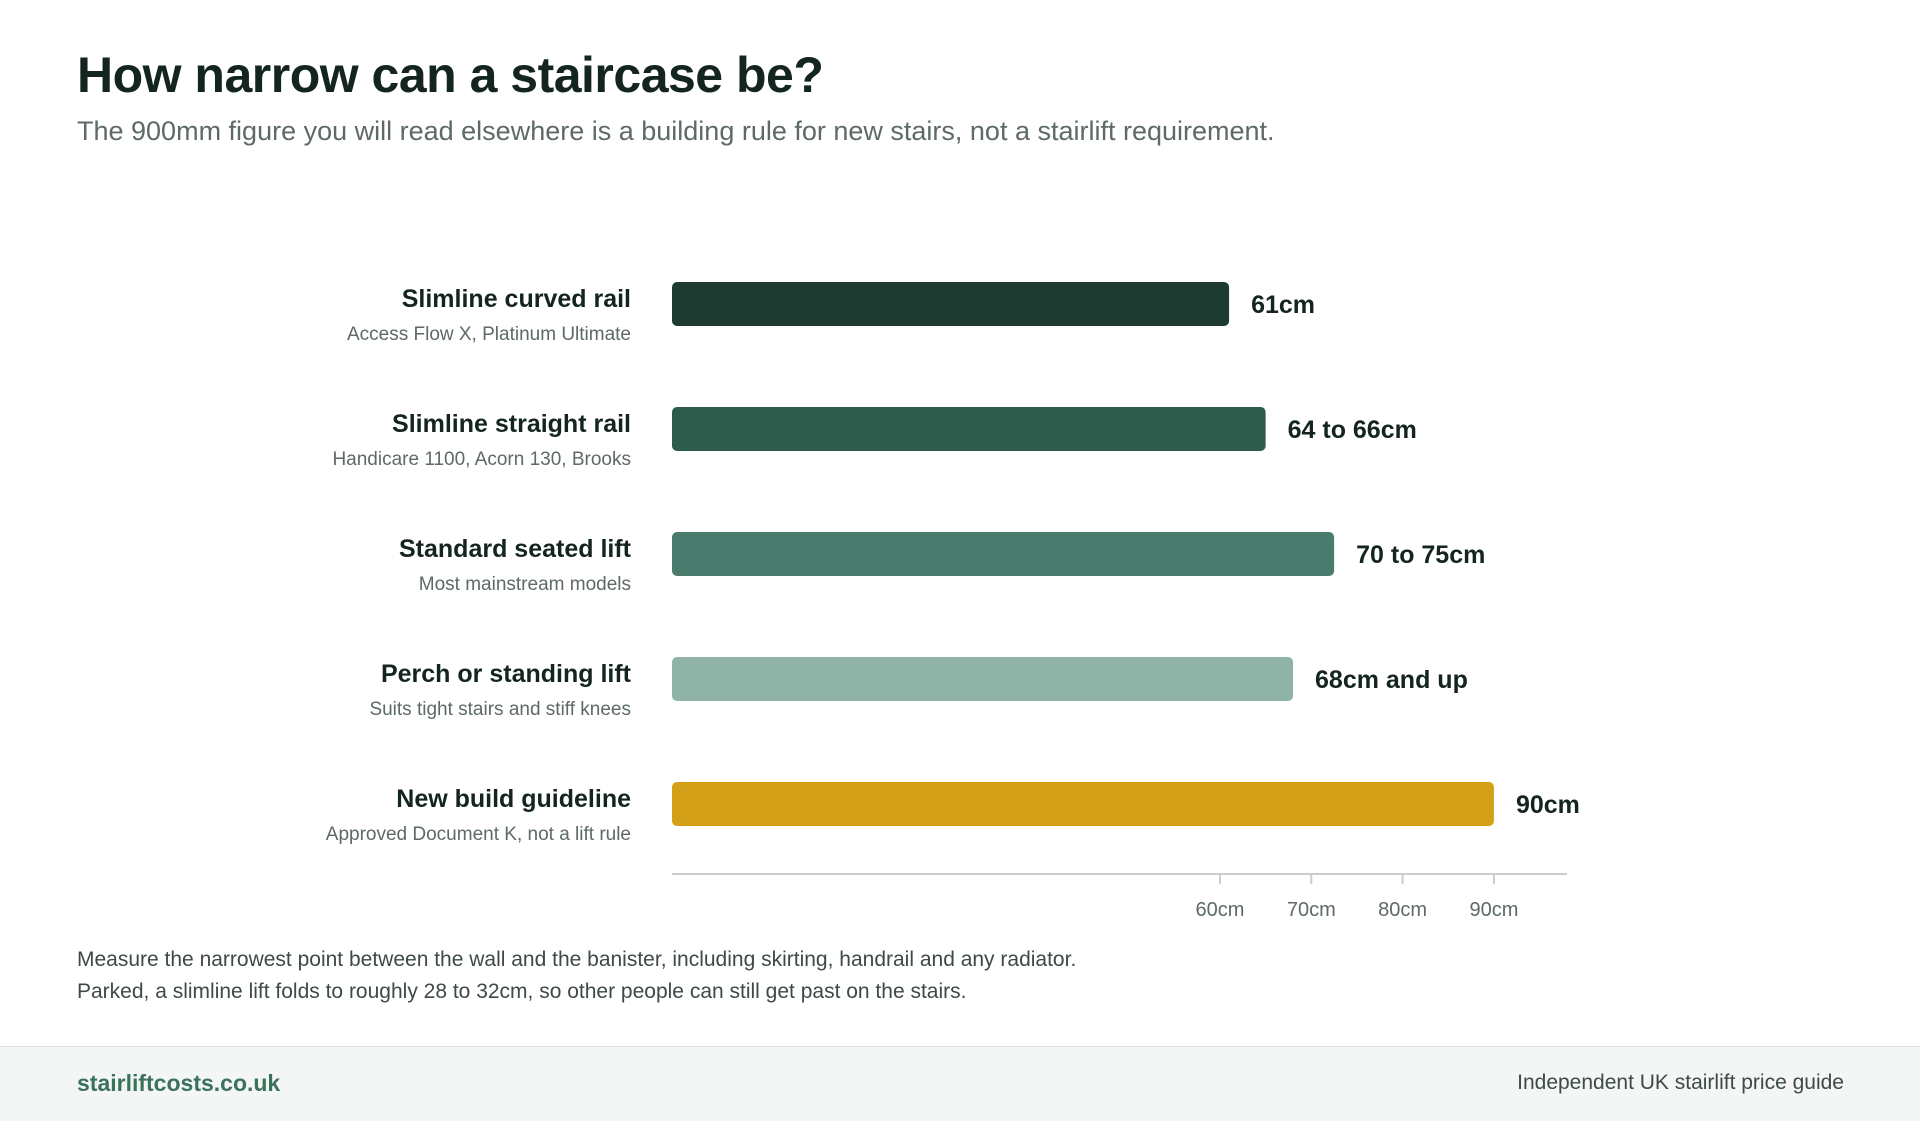 The width and height of the screenshot is (1920, 1121). Describe the element at coordinates (179, 1083) in the screenshot. I see `footer-brand-link: stairliftcosts.co.uk` at that location.